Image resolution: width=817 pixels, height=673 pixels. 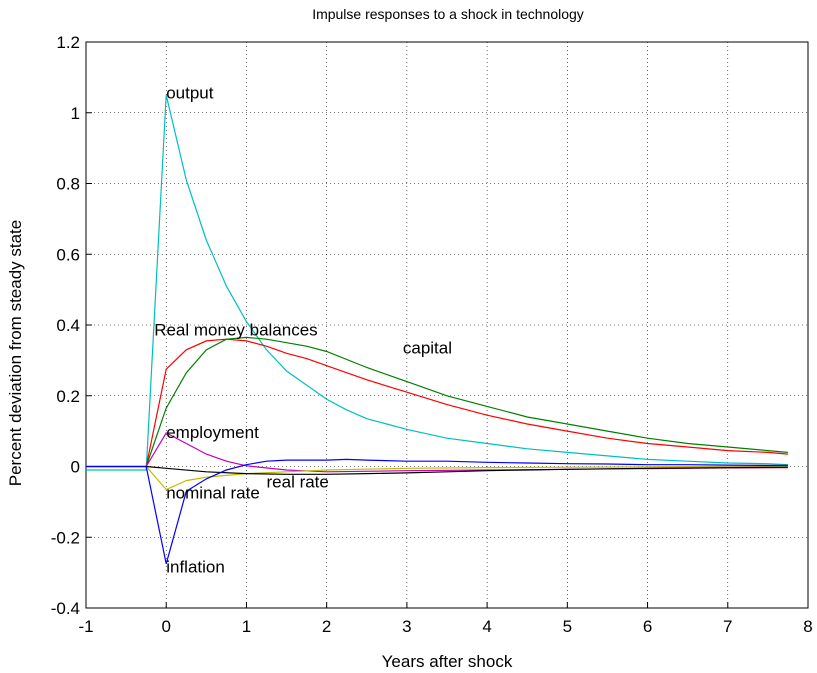 I want to click on annotation-inflation: inflation, so click(x=195, y=567).